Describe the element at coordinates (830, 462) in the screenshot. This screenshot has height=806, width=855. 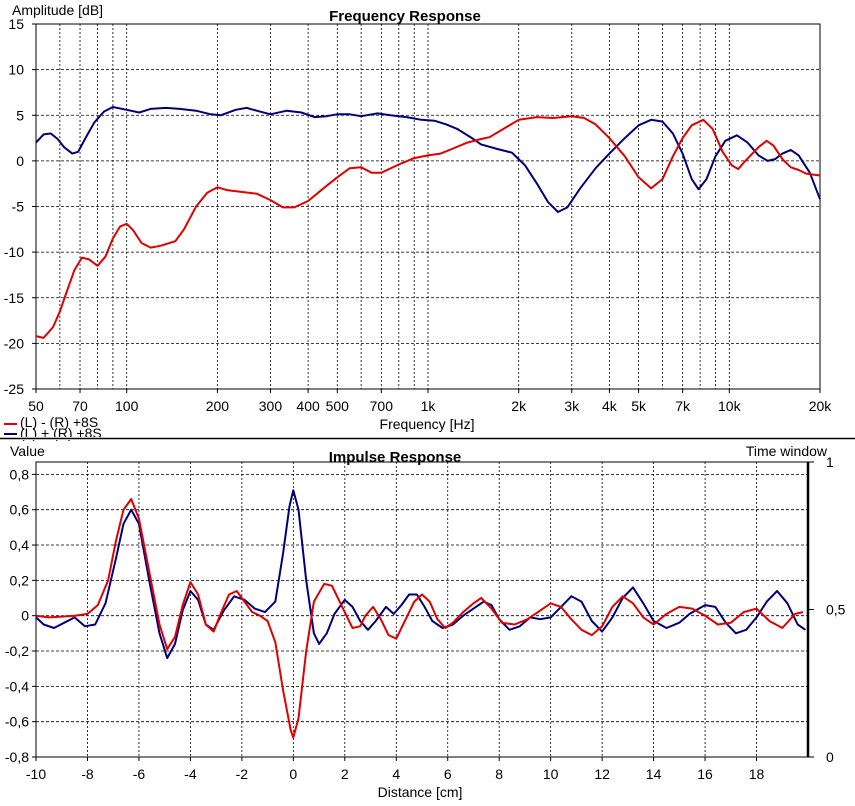
I see `ir-y2-tick-label: 1` at that location.